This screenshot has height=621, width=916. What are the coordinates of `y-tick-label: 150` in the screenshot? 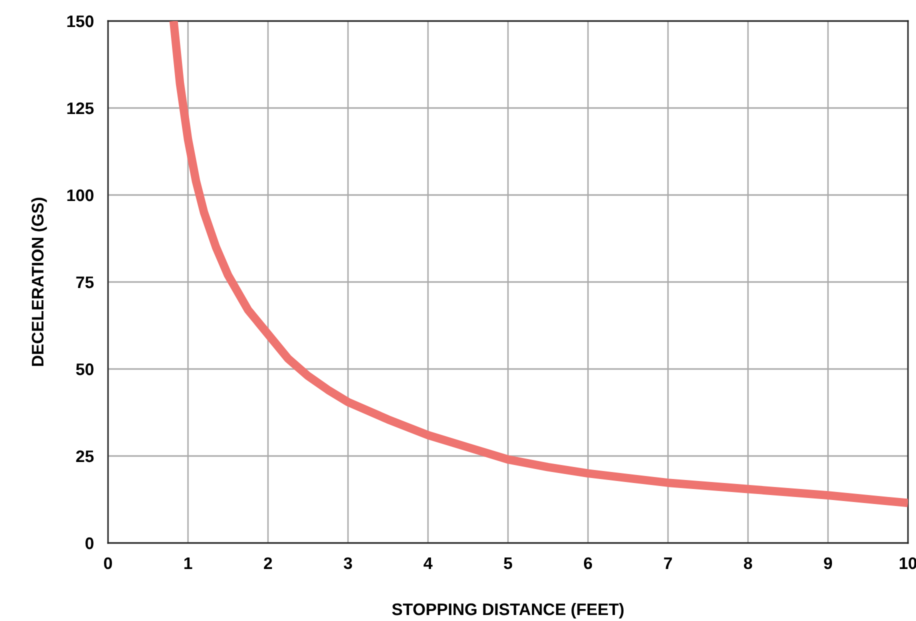 It's located at (80, 21).